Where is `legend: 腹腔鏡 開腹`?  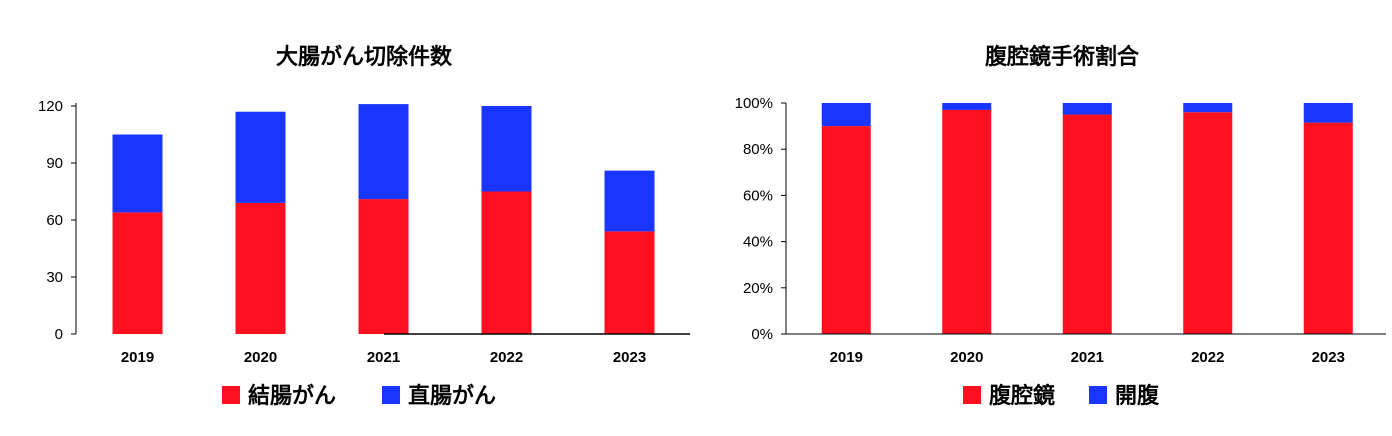 legend: 腹腔鏡 開腹 is located at coordinates (1061, 396).